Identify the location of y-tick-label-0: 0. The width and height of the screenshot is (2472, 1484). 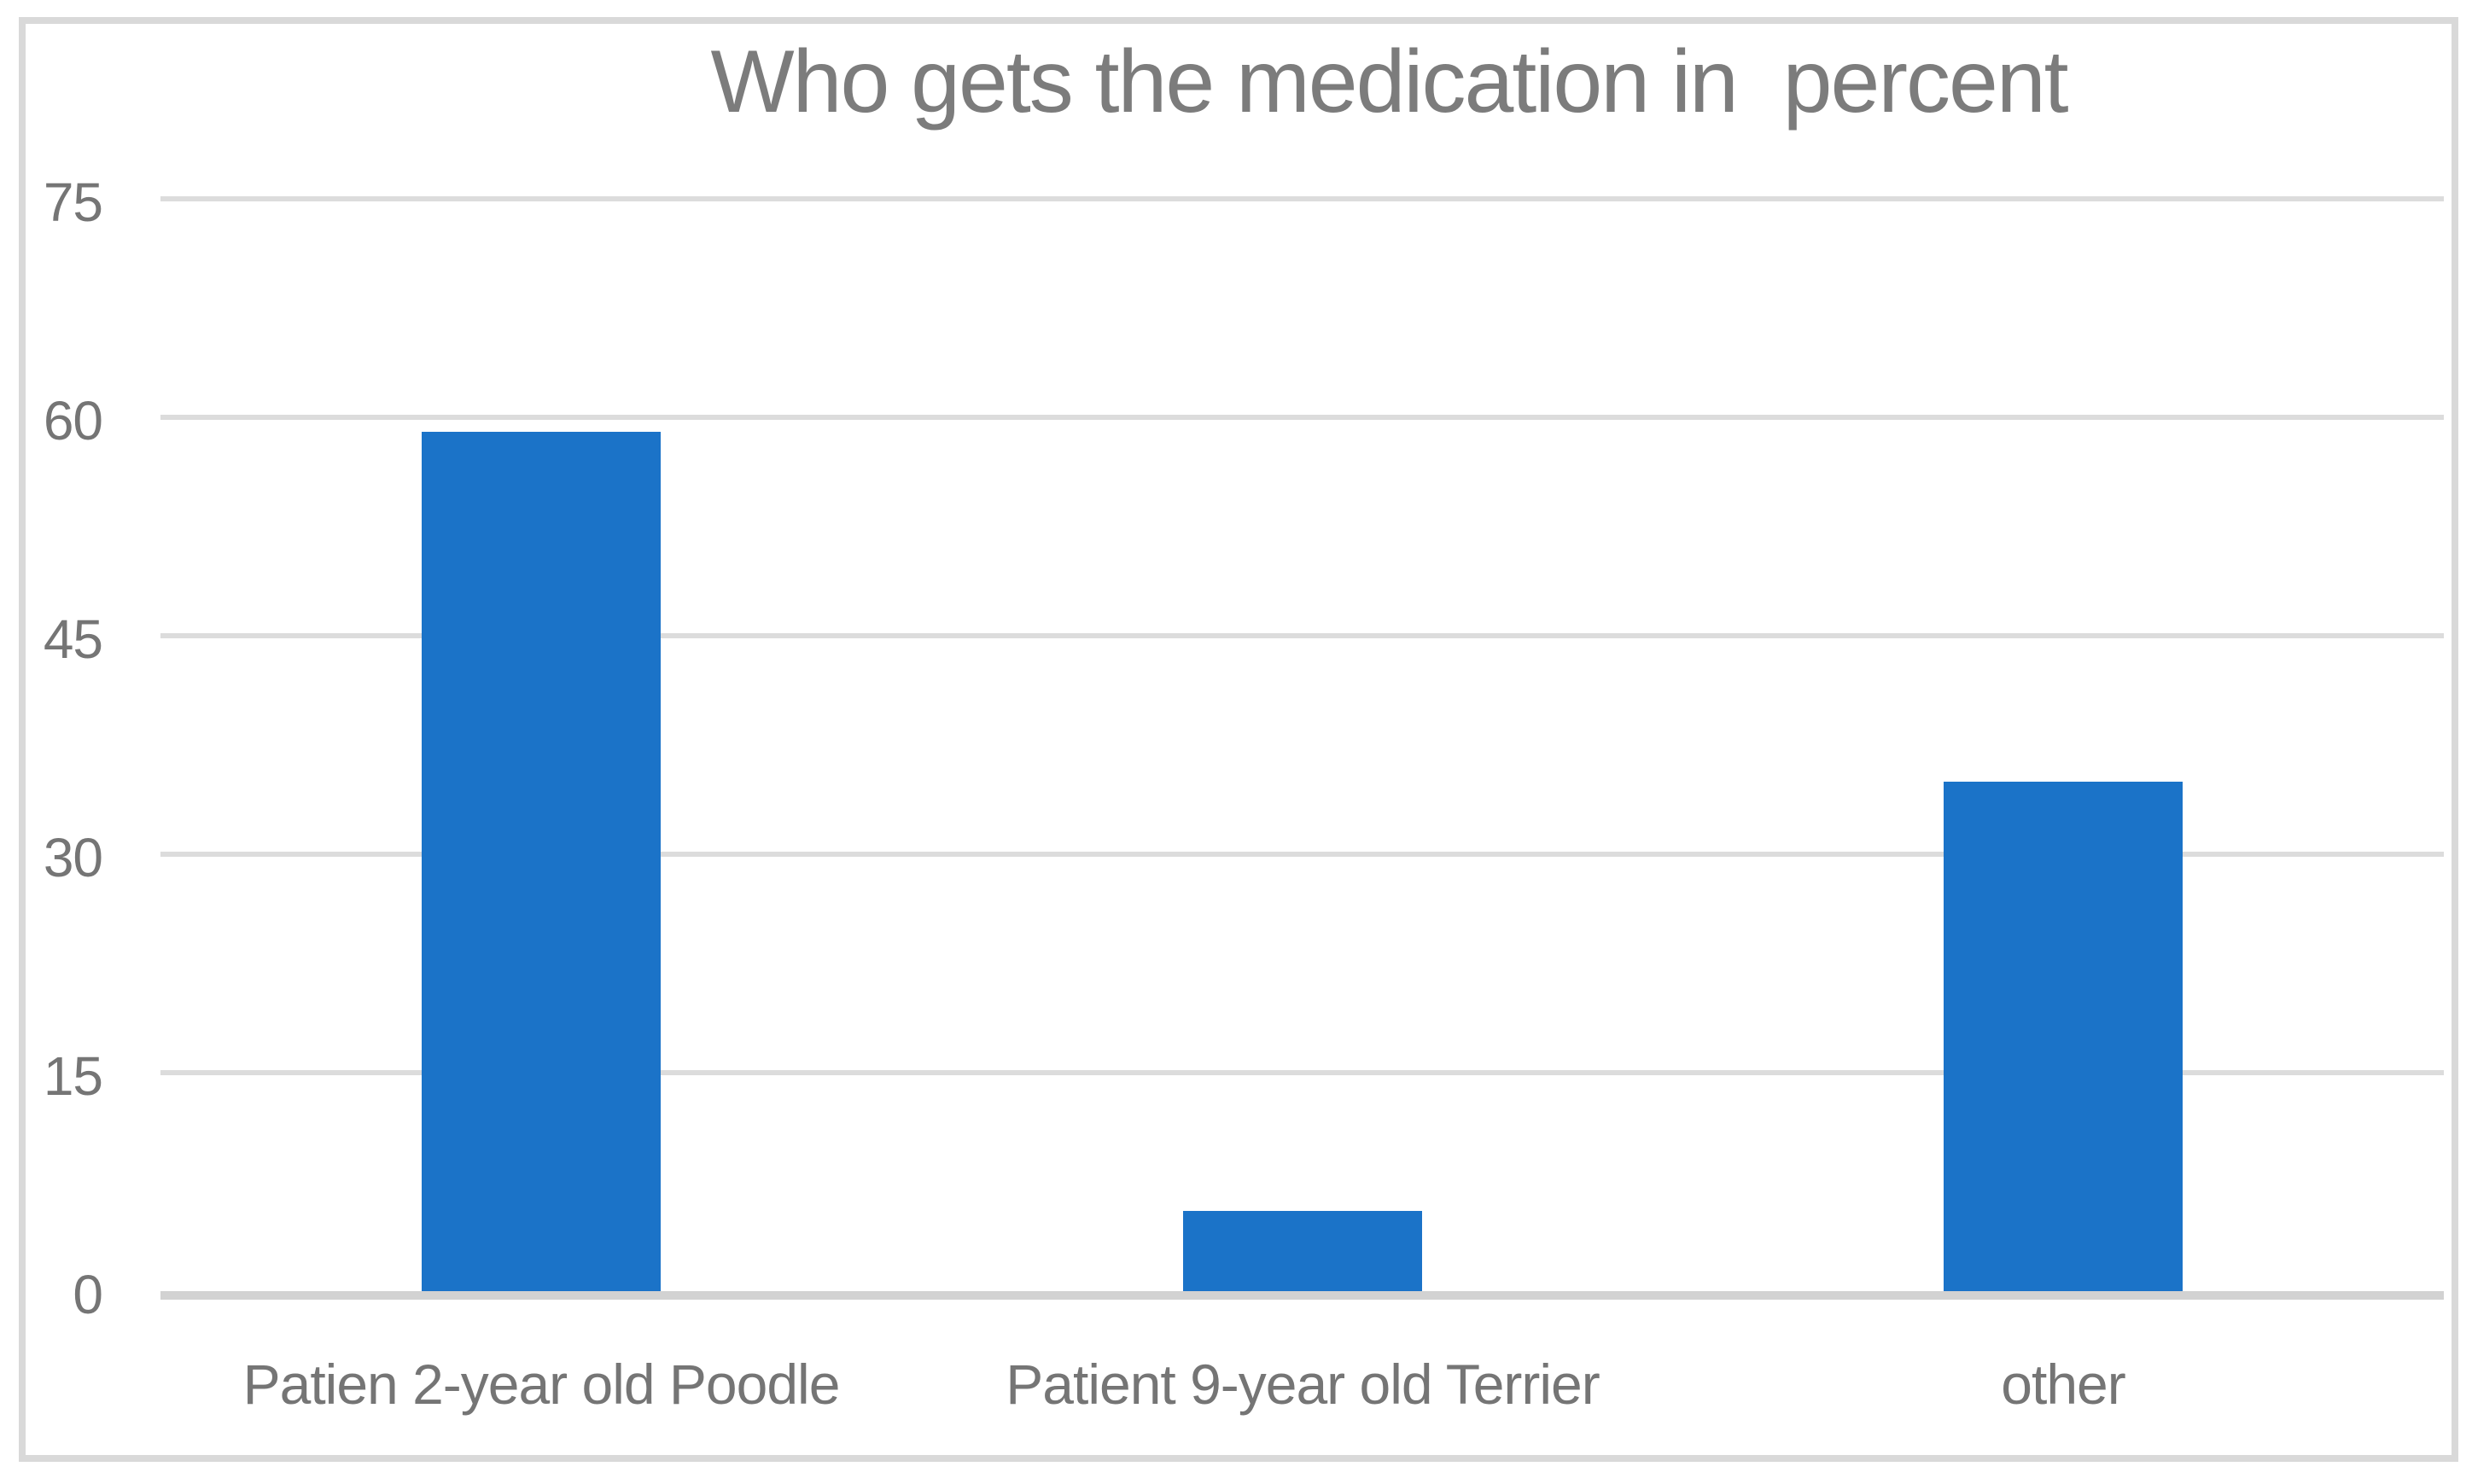
(88, 1294).